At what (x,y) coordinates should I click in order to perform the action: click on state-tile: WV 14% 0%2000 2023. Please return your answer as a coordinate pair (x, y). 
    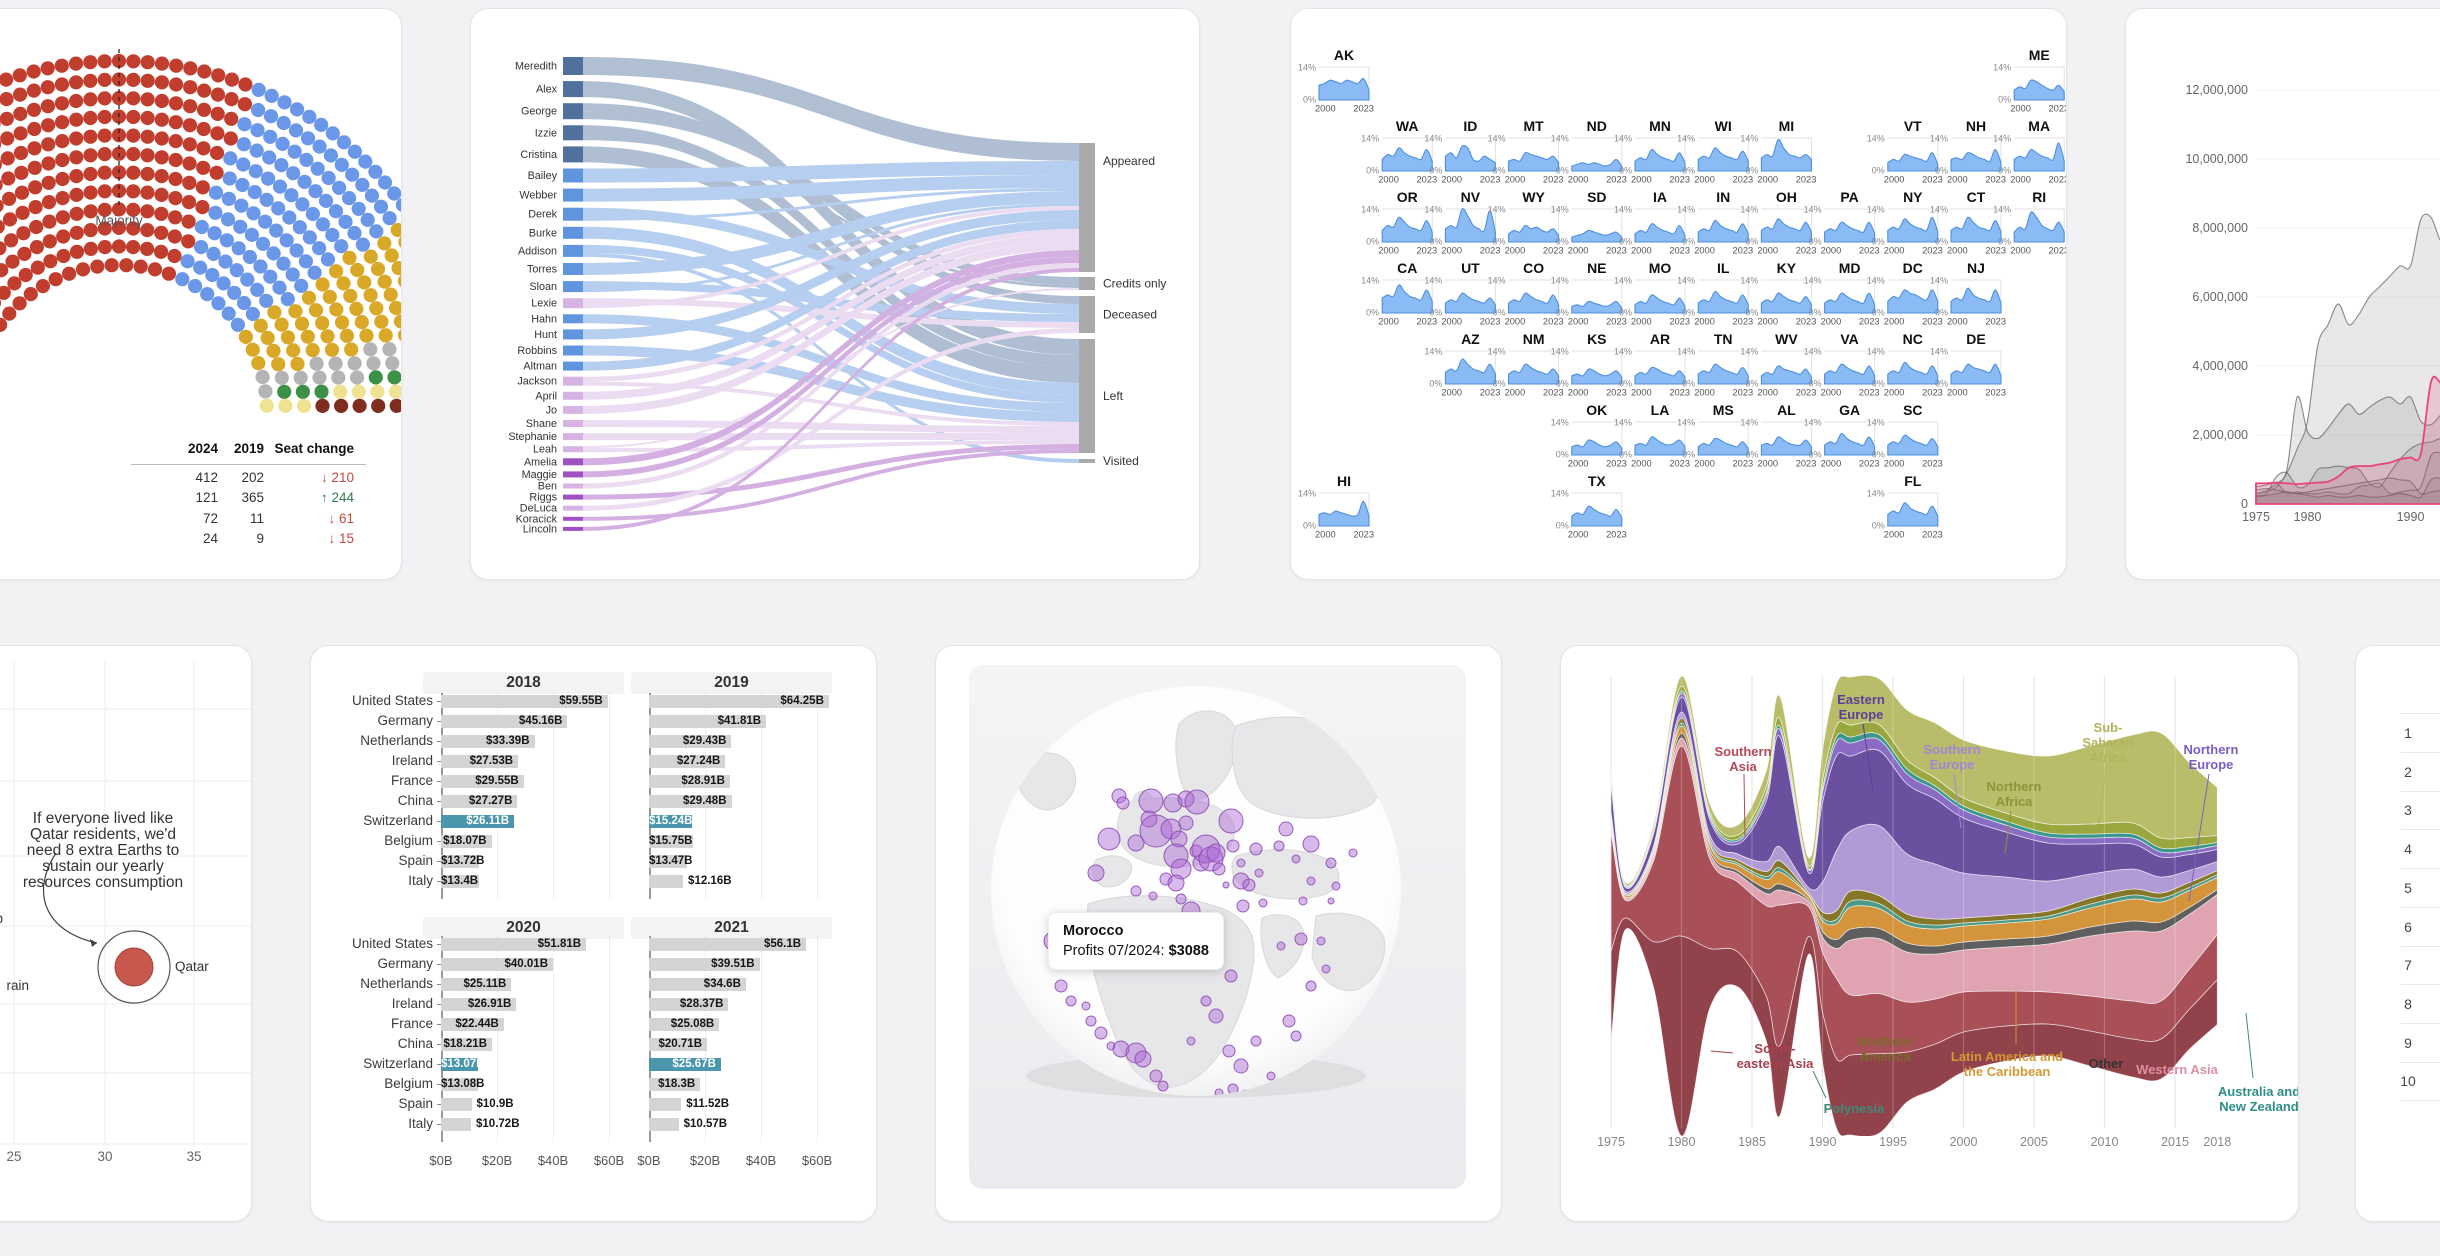
    Looking at the image, I should click on (1778, 364).